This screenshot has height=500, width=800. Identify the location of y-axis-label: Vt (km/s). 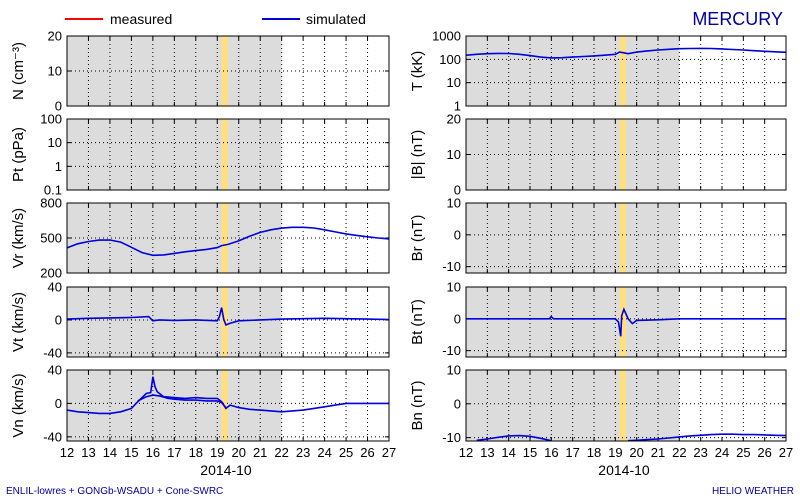
(18, 322).